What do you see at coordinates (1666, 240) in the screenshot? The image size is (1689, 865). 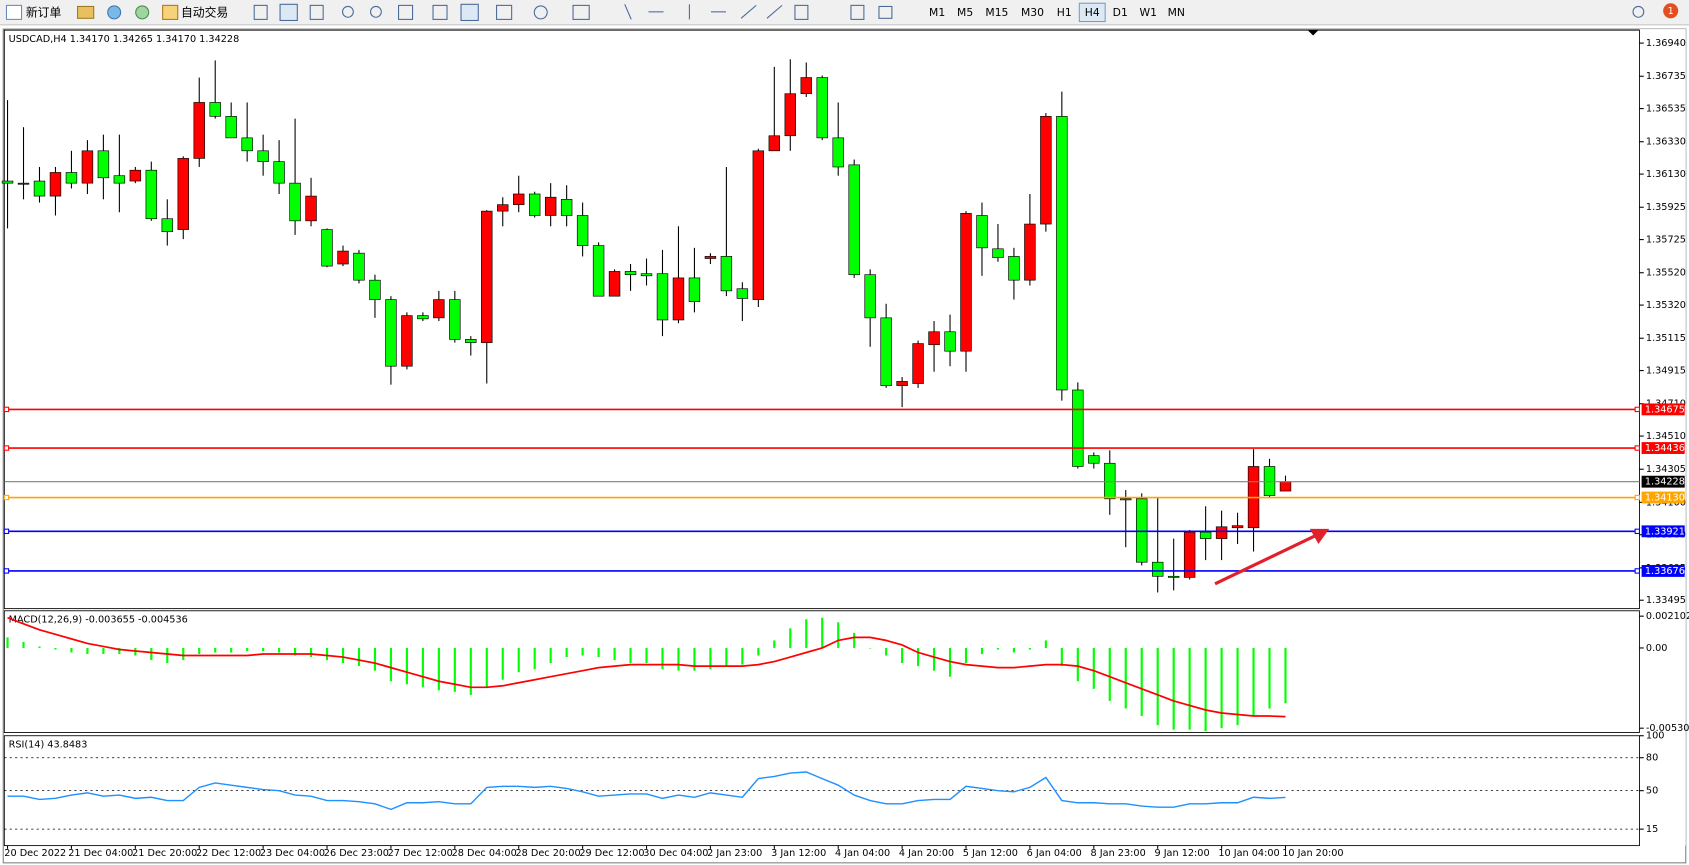 I see `y-tick-label: 1.35725` at bounding box center [1666, 240].